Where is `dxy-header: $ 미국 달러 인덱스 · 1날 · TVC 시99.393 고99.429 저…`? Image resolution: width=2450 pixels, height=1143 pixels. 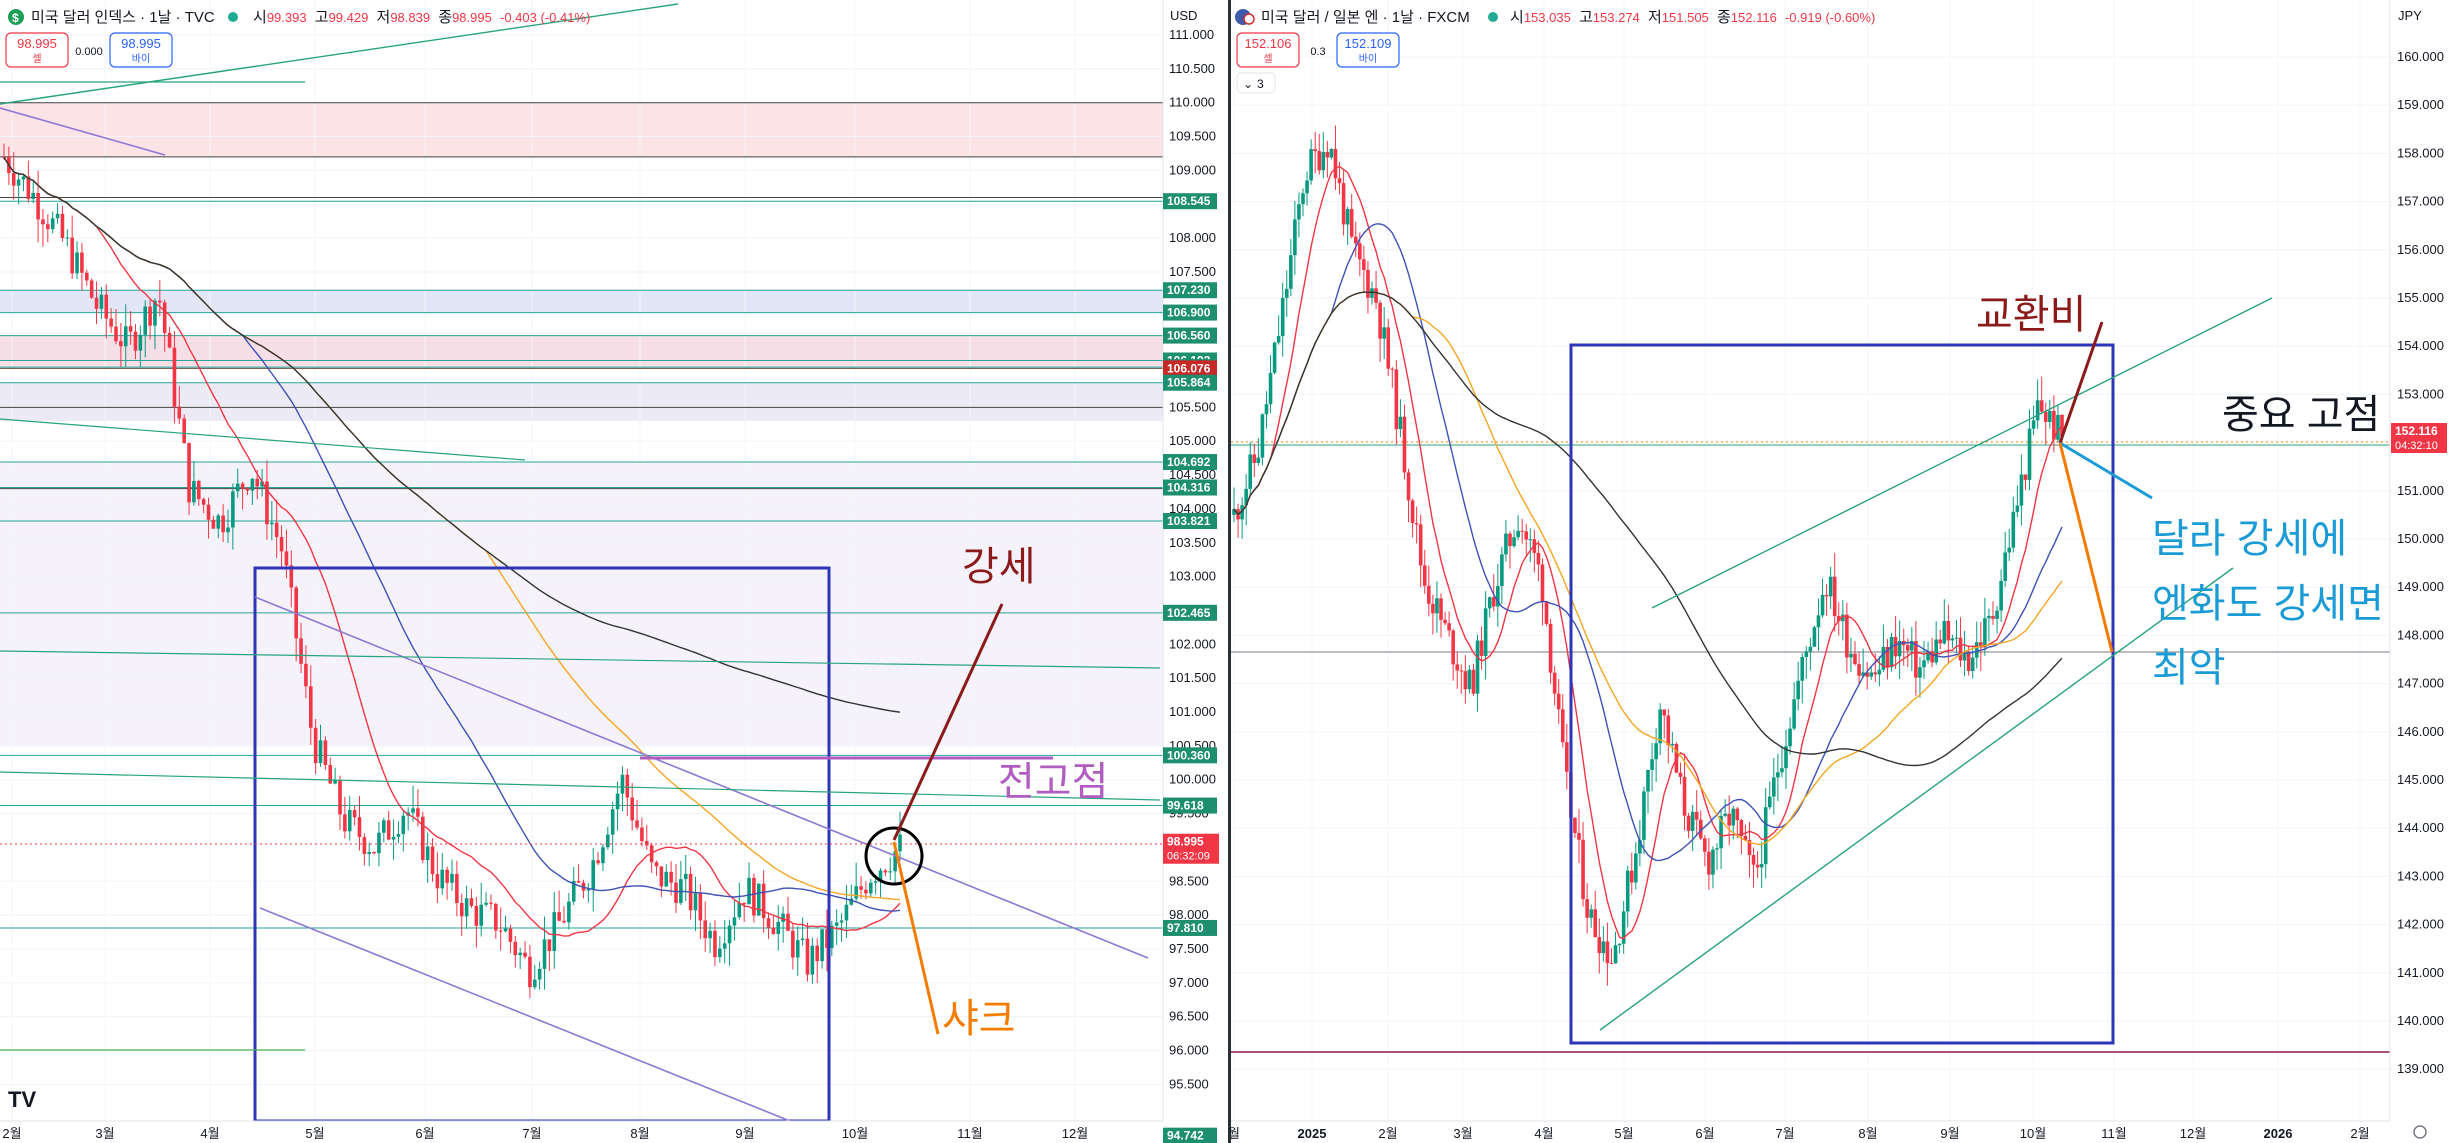
dxy-header: $ 미국 달러 인덱스 · 1날 · TVC 시99.393 고99.429 저… is located at coordinates (297, 38).